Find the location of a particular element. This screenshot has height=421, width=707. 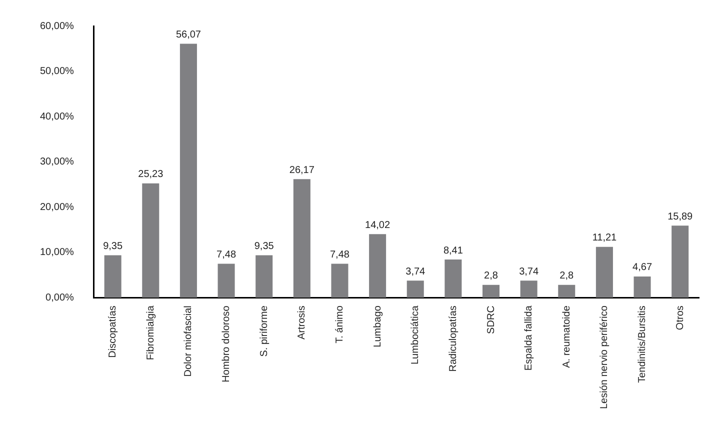

y-tick-label: 20,00% is located at coordinates (57, 207).